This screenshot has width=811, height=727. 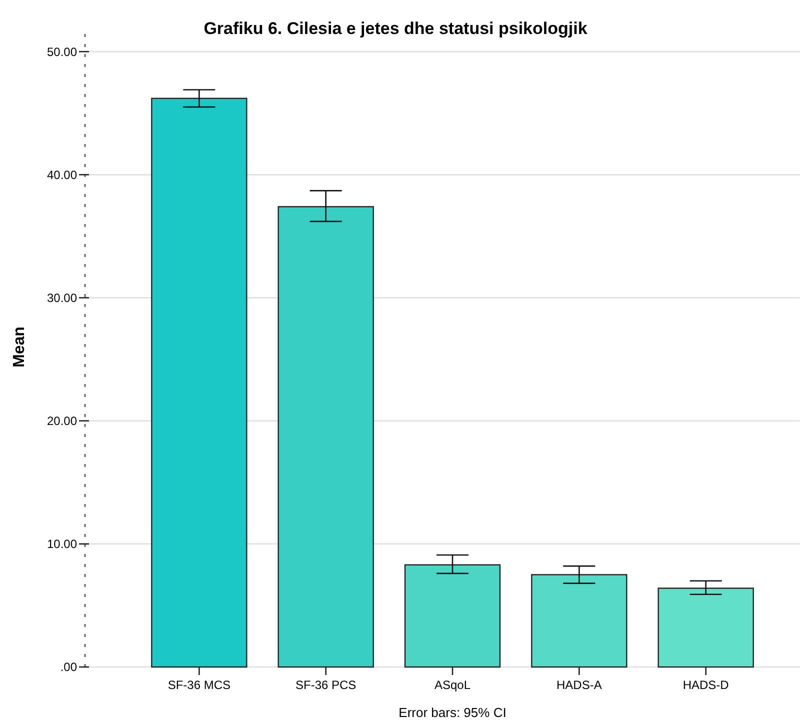 What do you see at coordinates (62, 544) in the screenshot?
I see `y-tick-label: 10.00` at bounding box center [62, 544].